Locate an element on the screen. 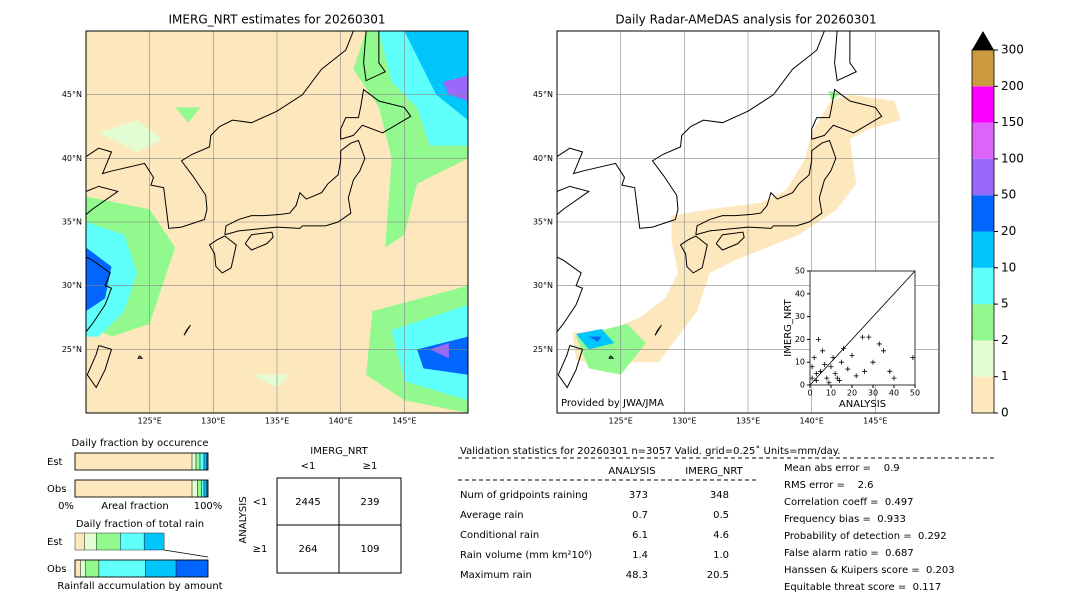 The height and width of the screenshot is (612, 1080). val-row-label: Conditional rain is located at coordinates (499, 535).